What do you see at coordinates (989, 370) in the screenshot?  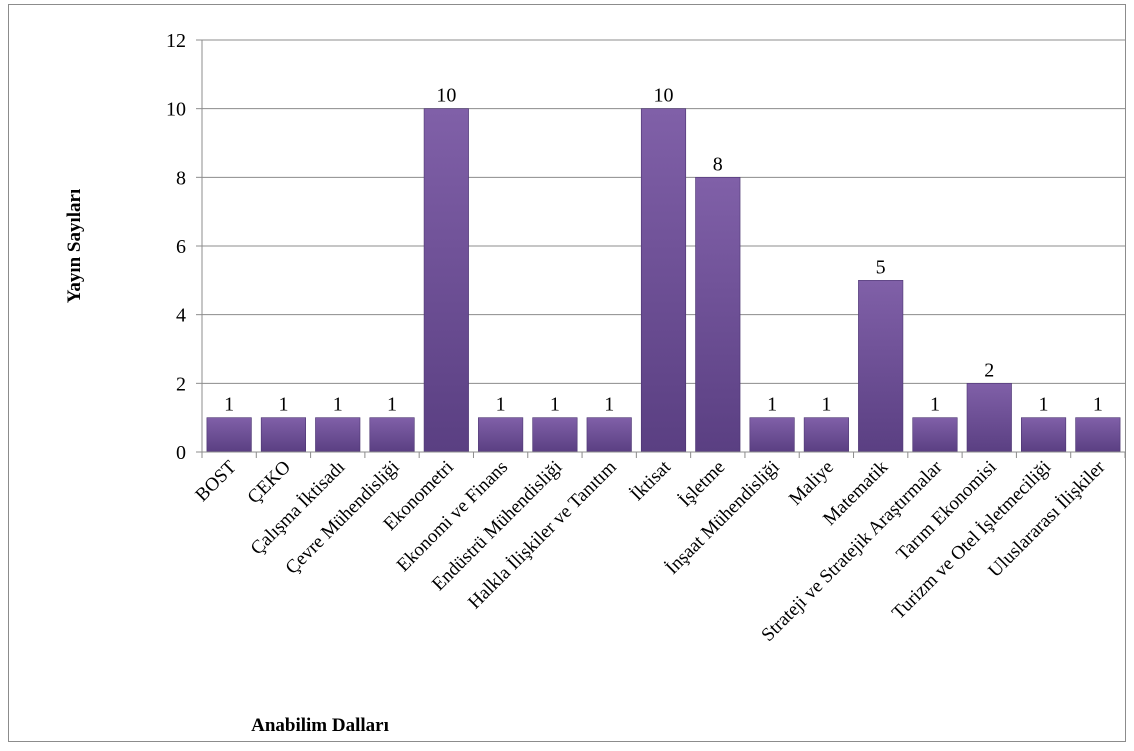 I see `data-label: 2` at bounding box center [989, 370].